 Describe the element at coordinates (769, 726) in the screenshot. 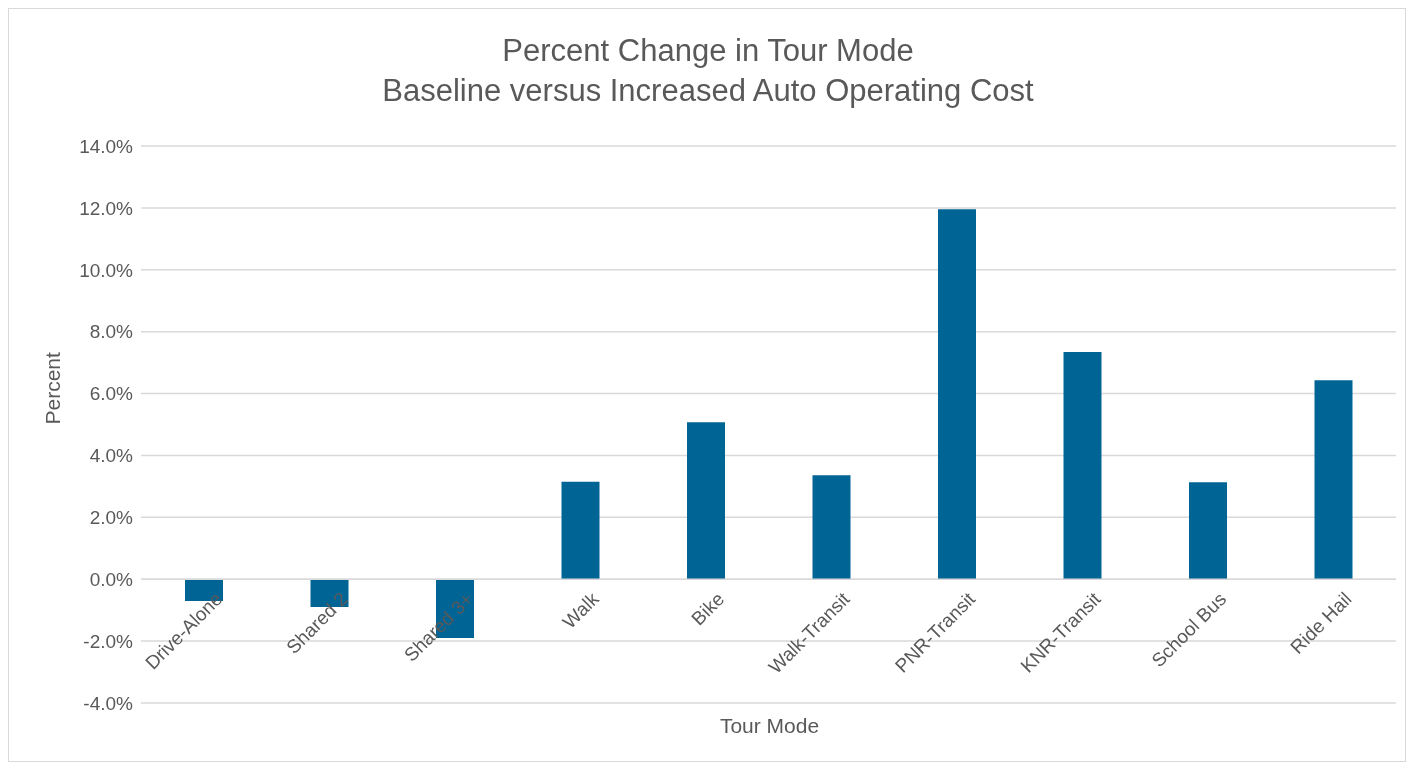

I see `x-axis-title: Tour Mode` at that location.